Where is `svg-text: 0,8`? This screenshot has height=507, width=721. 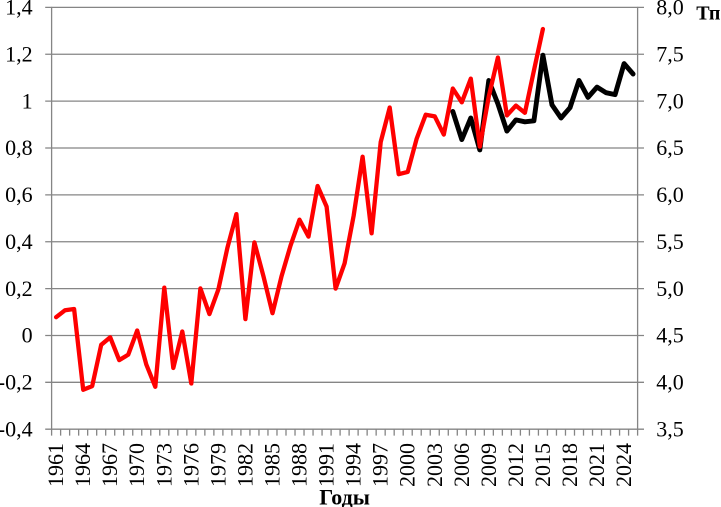
svg-text: 0,8 is located at coordinates (19, 147).